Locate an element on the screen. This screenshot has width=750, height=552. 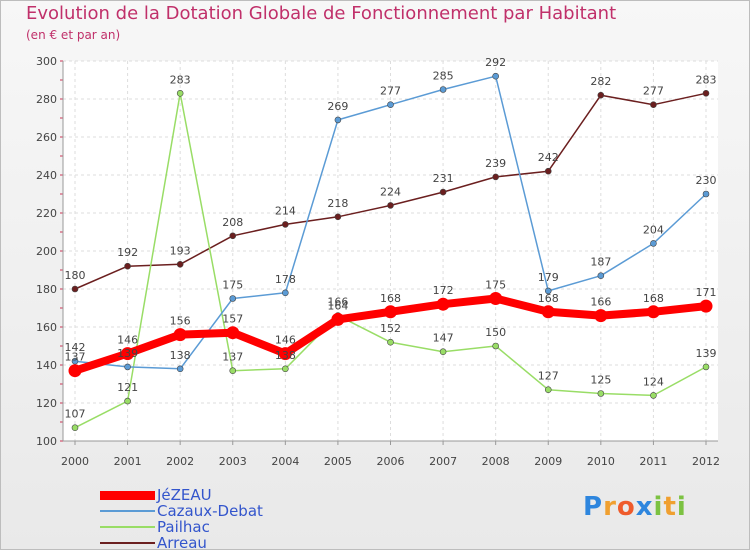
legend-item: Cazaux-Debat is located at coordinates (181, 511).